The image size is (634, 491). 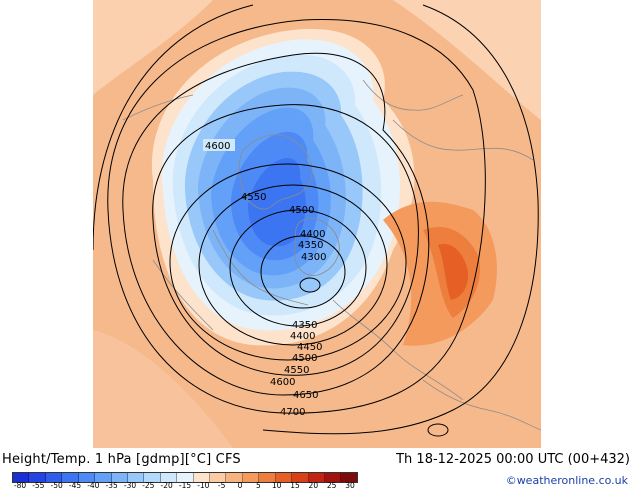 I want to click on legend-tick-label: 25, so click(x=331, y=485).